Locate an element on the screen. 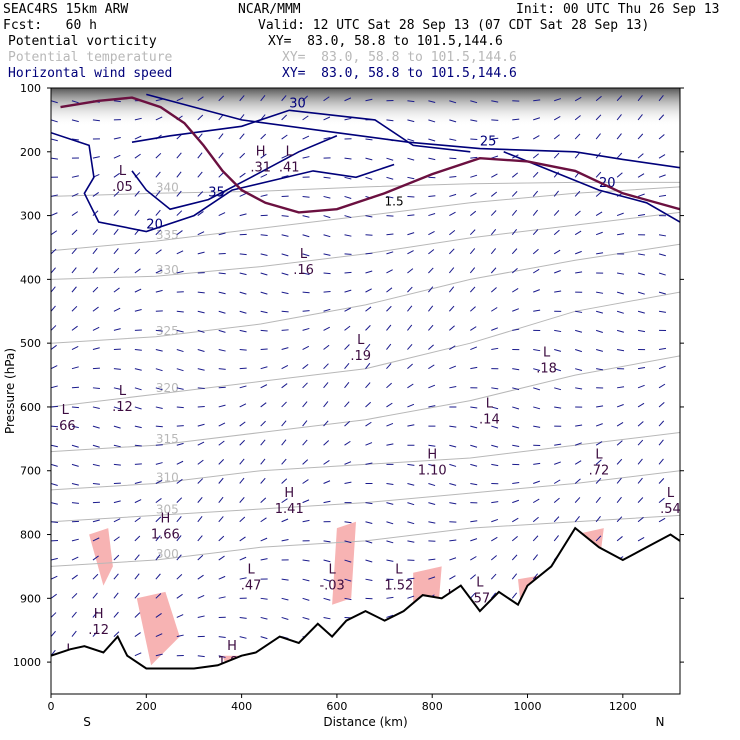 The width and height of the screenshot is (740, 740). y-tick-label: 800 is located at coordinates (30, 535).